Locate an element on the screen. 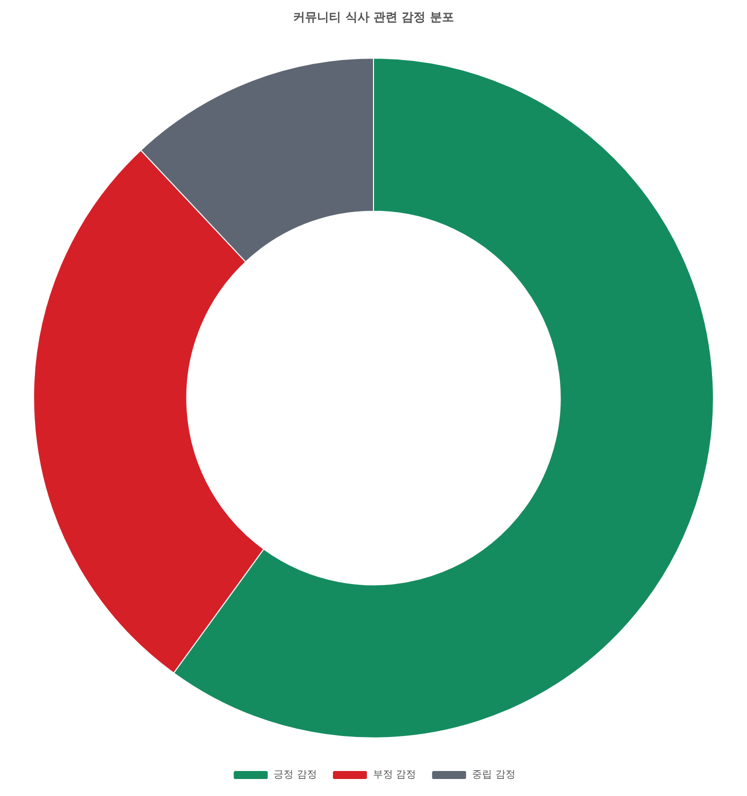 This screenshot has width=747, height=796. legend-label: 중립 감정 is located at coordinates (494, 775).